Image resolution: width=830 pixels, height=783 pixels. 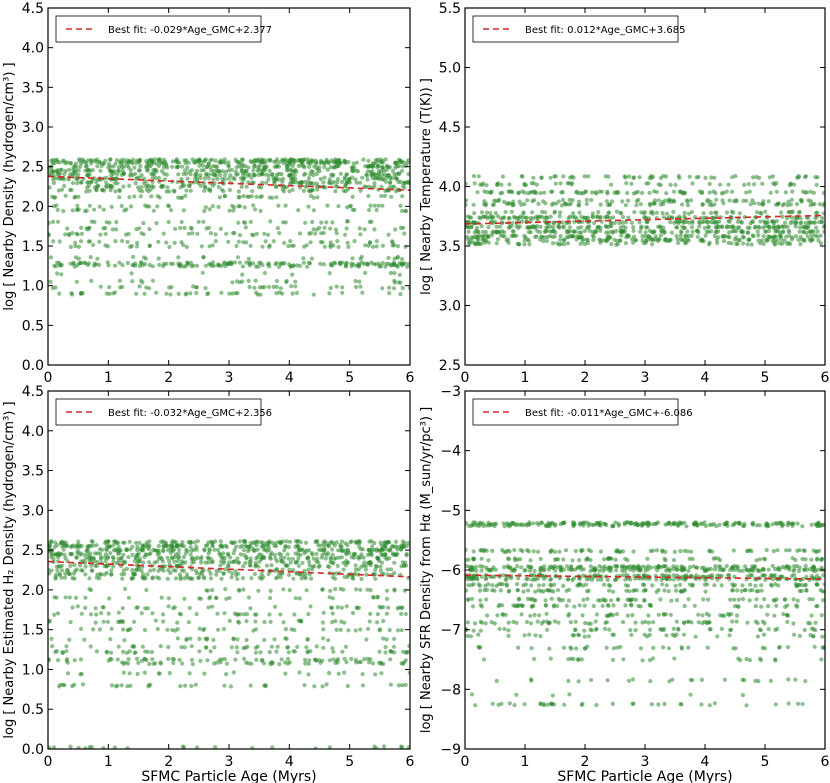 I want to click on legend-label: Best fit: 0.012*Age_GMC+3.685, so click(x=605, y=30).